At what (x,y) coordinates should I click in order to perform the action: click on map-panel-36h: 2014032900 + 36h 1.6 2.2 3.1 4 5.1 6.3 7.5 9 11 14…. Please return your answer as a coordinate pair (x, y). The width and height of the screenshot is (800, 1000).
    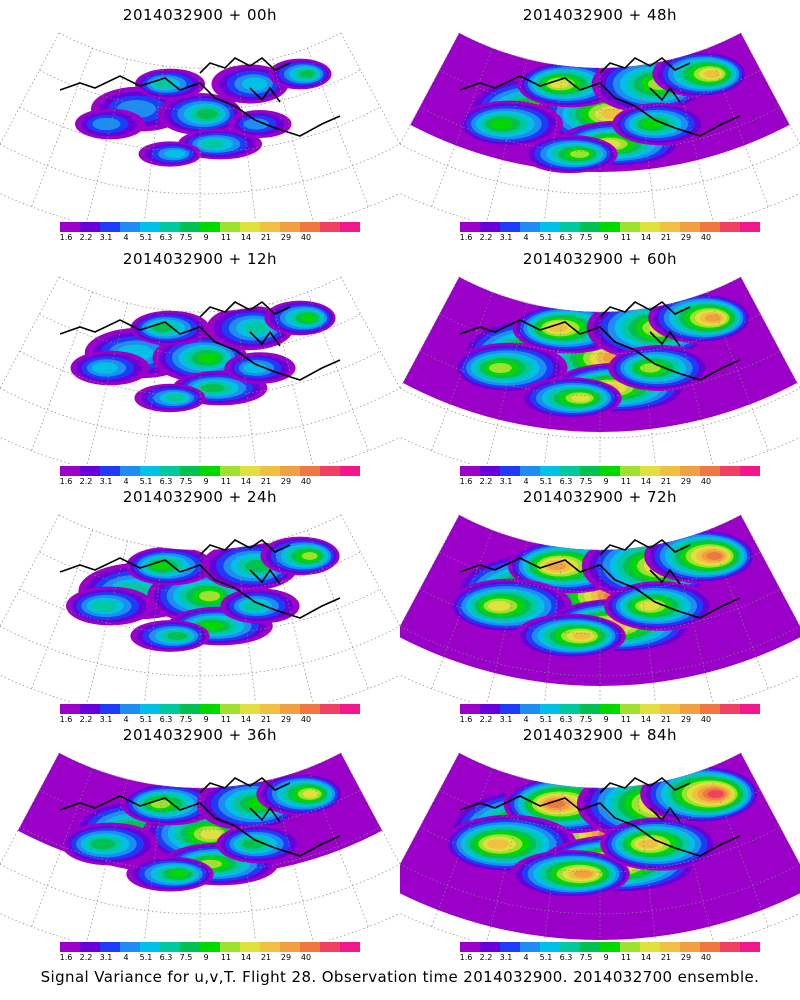
    Looking at the image, I should click on (200, 842).